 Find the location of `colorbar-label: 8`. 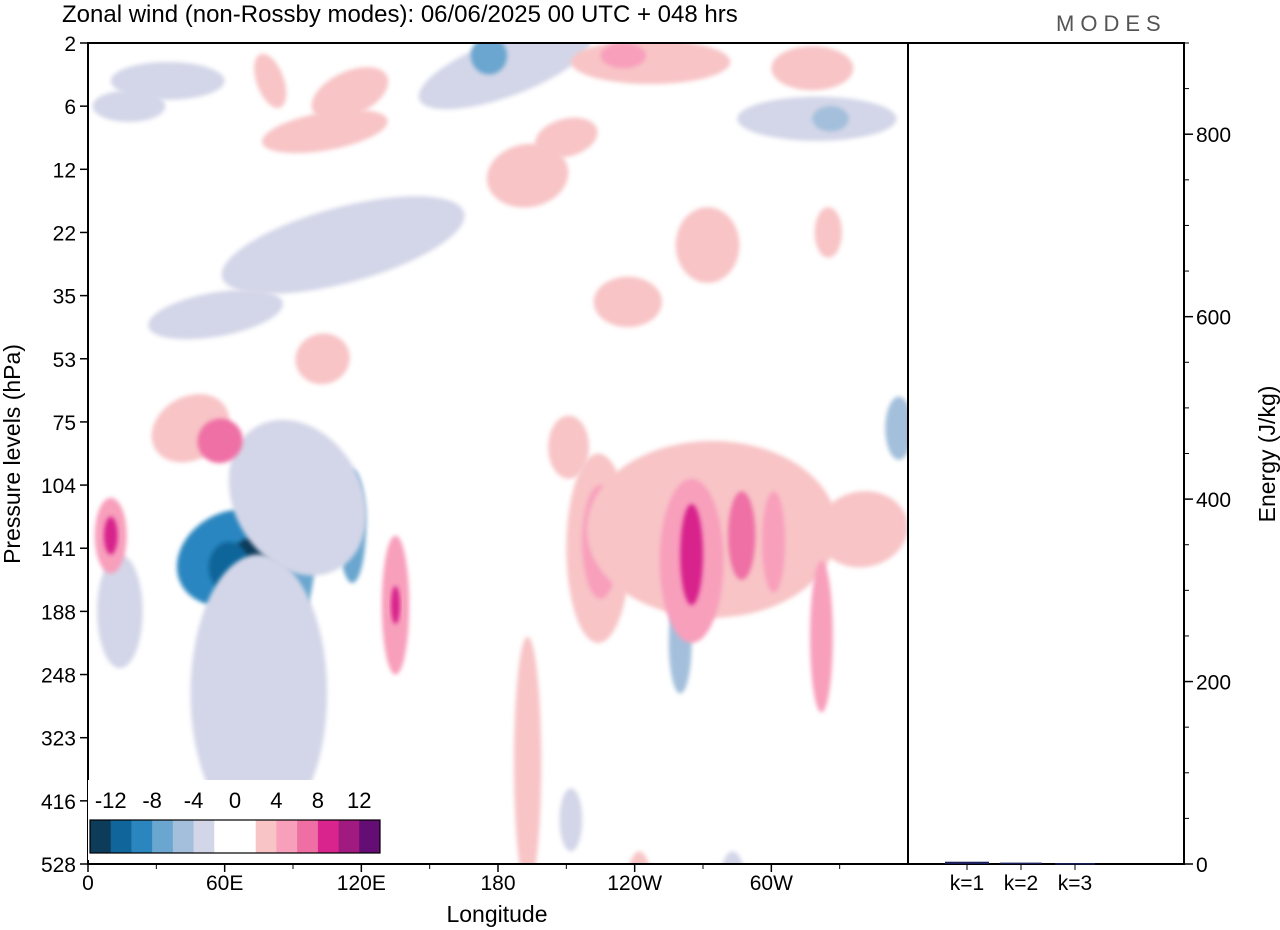

colorbar-label: 8 is located at coordinates (318, 800).